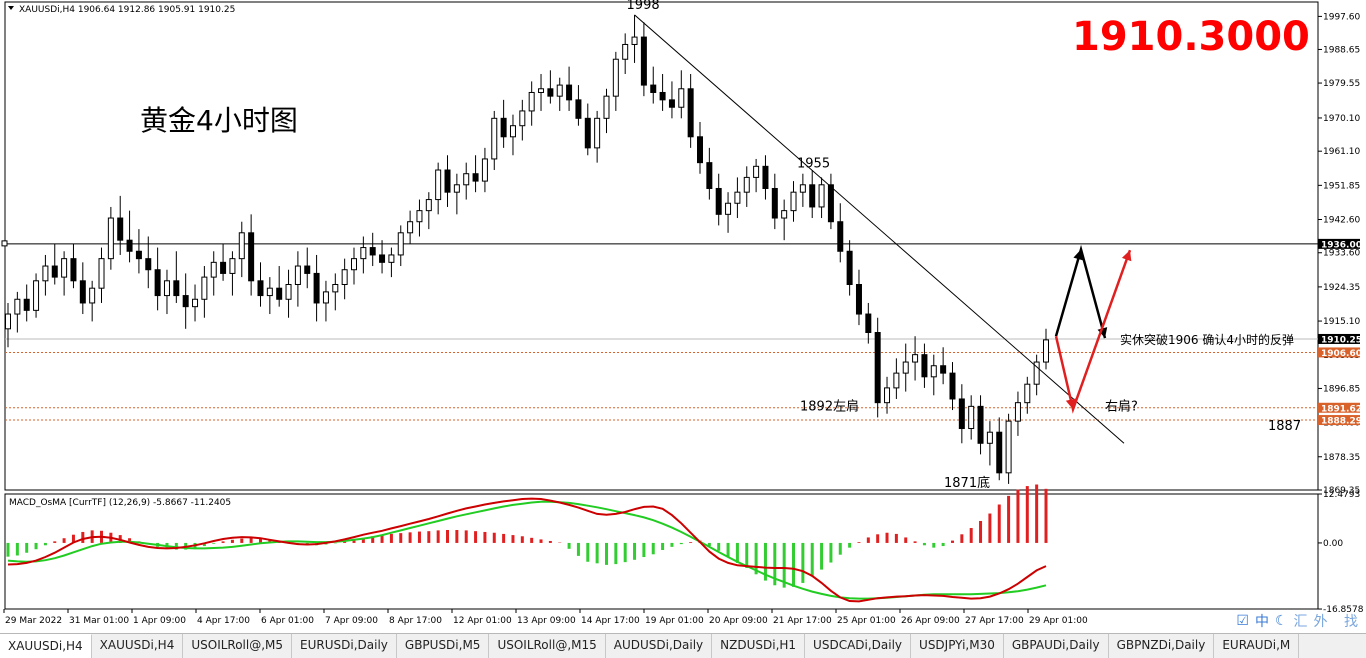 This screenshot has width=1366, height=658. I want to click on x-axis-tick-label: 13 Apr 09:00, so click(546, 621).